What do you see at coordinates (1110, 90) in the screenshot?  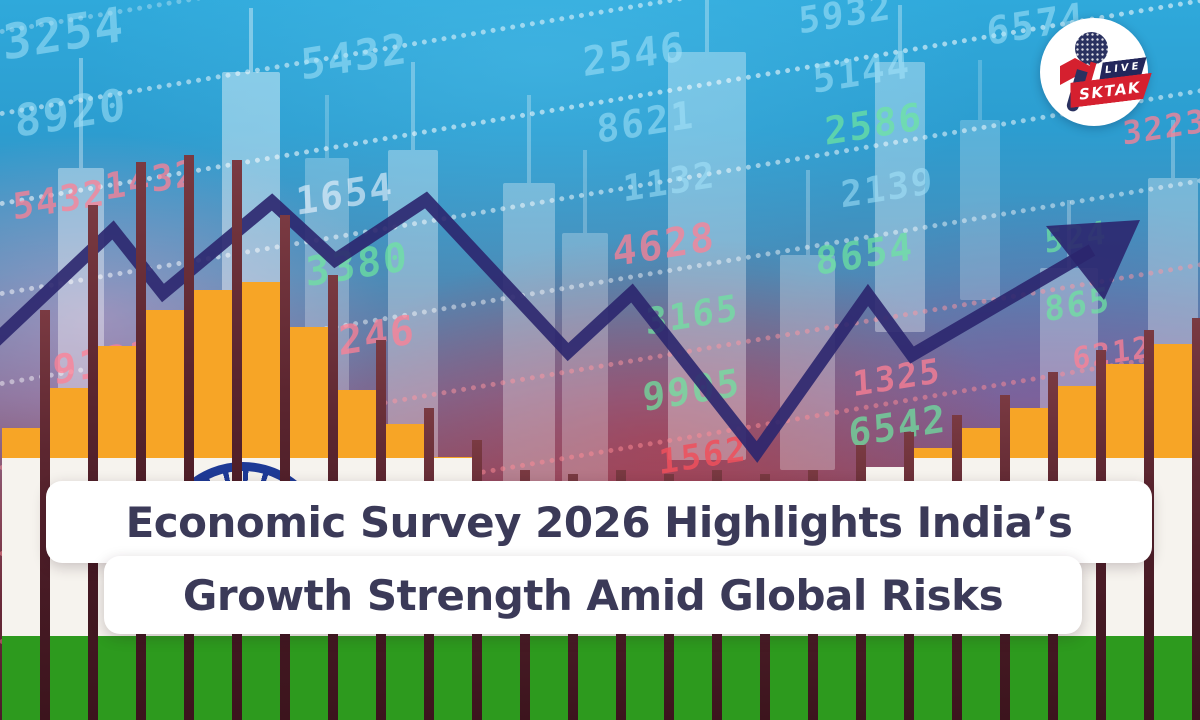 I see `logo-sktak-label: SKTAK` at bounding box center [1110, 90].